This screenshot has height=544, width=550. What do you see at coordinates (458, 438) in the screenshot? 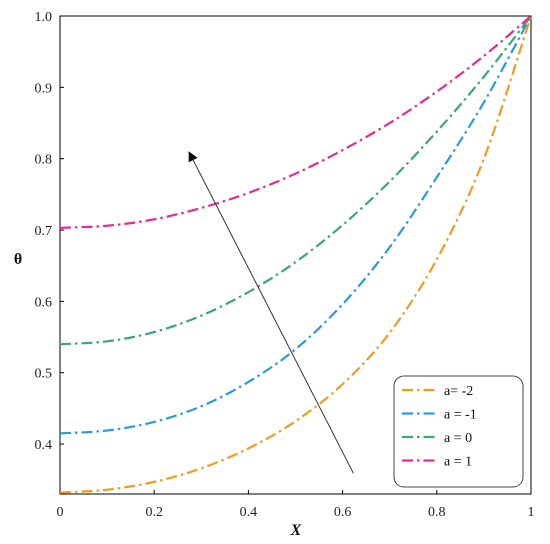
I see `legend-label: a = 0` at bounding box center [458, 438].